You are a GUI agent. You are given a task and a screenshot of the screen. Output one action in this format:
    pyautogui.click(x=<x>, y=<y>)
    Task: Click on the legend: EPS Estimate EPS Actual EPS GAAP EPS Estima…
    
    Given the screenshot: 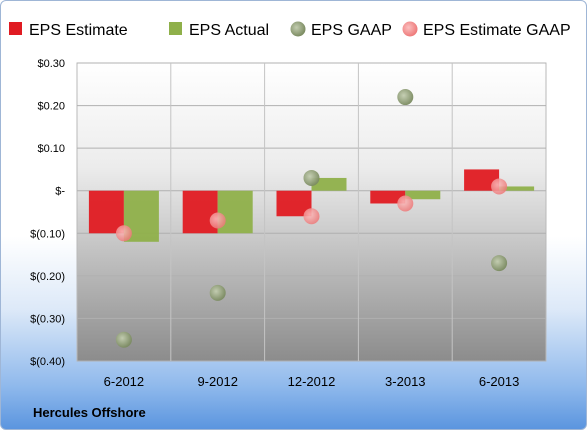 What is the action you would take?
    pyautogui.click(x=290, y=30)
    